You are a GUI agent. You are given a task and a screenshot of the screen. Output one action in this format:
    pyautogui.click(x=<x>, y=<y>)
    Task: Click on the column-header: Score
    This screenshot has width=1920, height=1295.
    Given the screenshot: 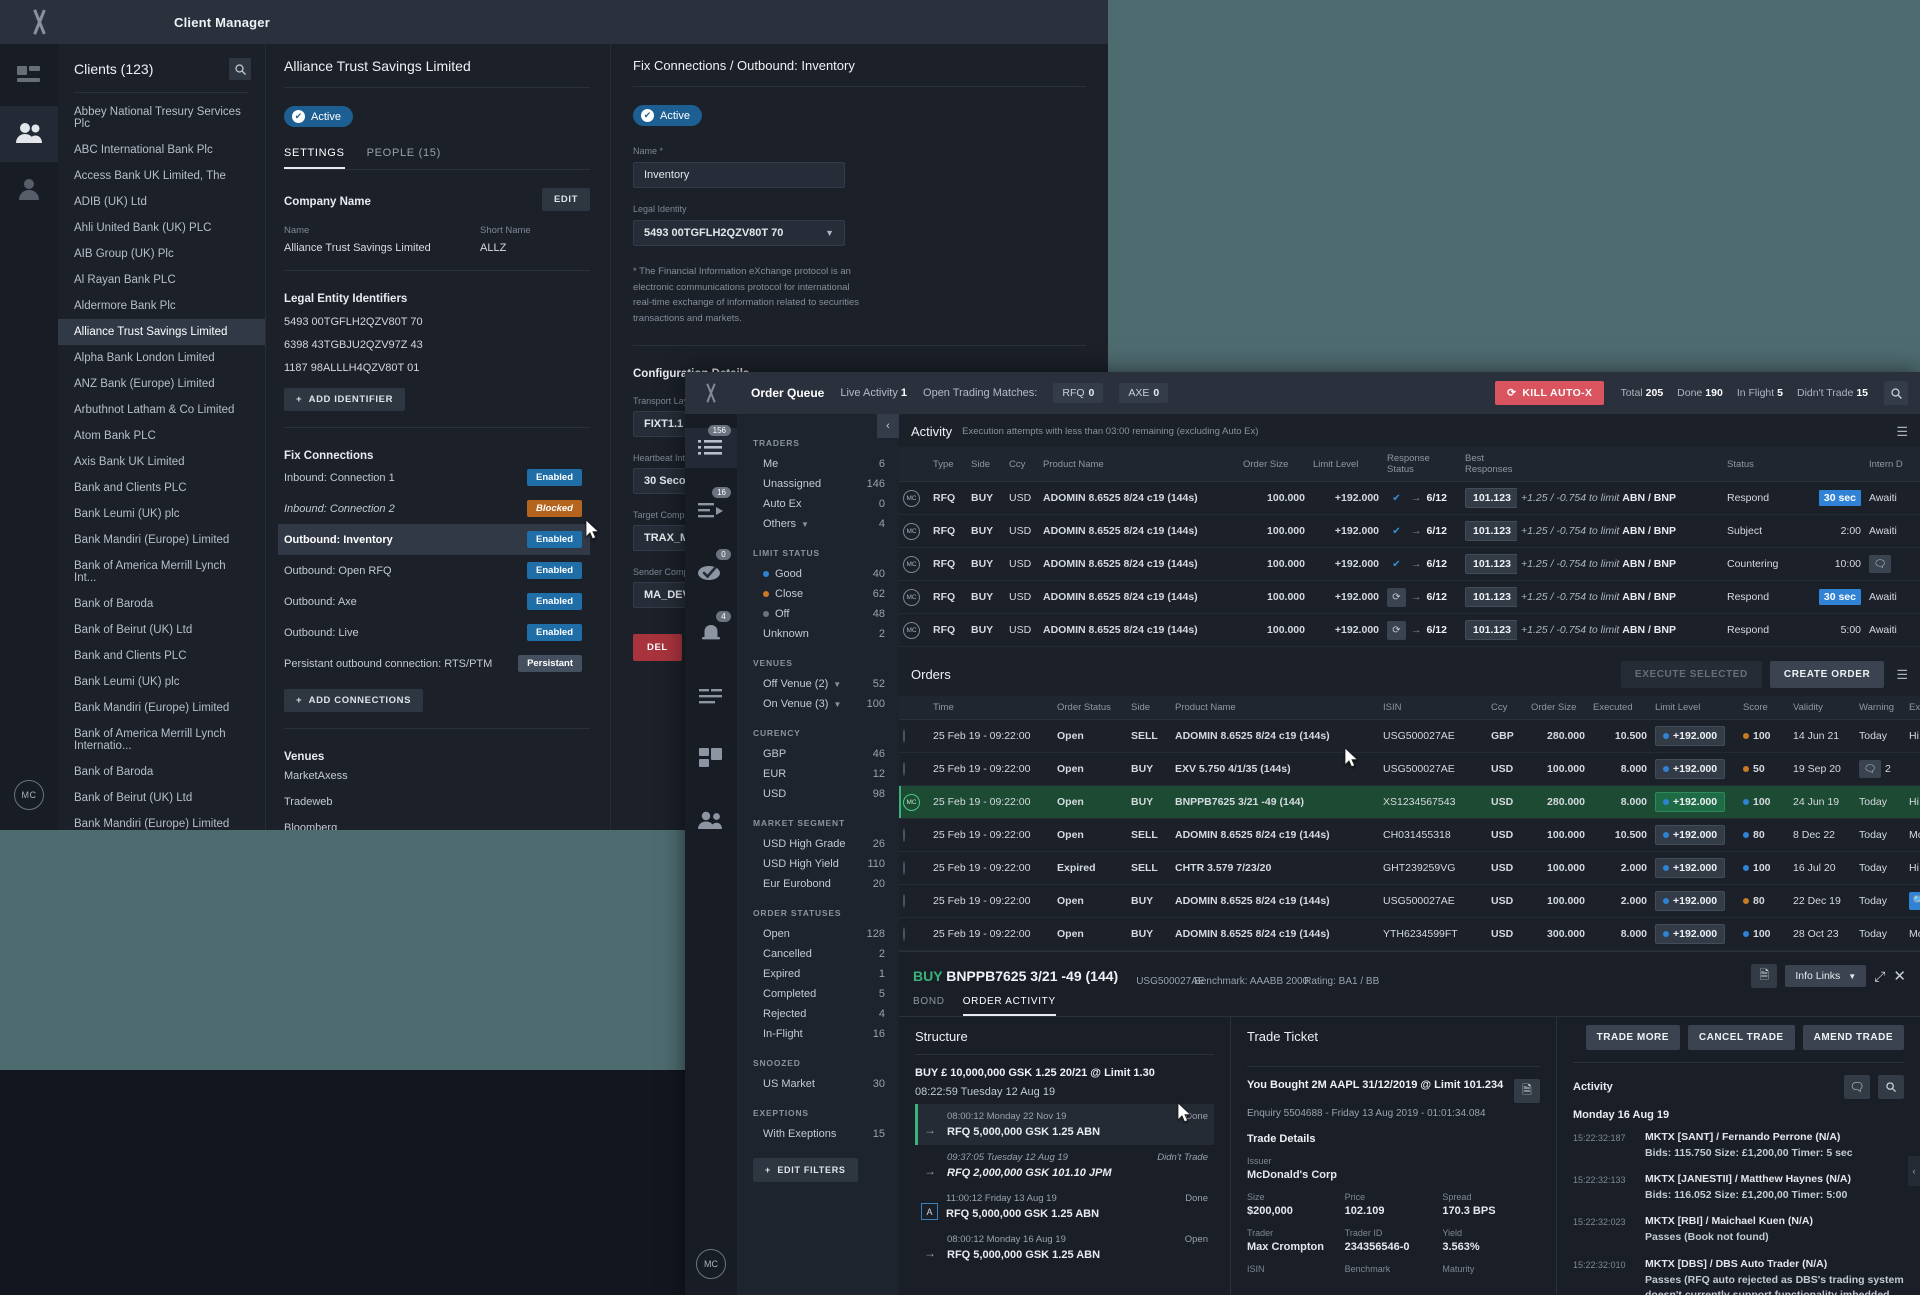 What is the action you would take?
    pyautogui.click(x=1764, y=708)
    